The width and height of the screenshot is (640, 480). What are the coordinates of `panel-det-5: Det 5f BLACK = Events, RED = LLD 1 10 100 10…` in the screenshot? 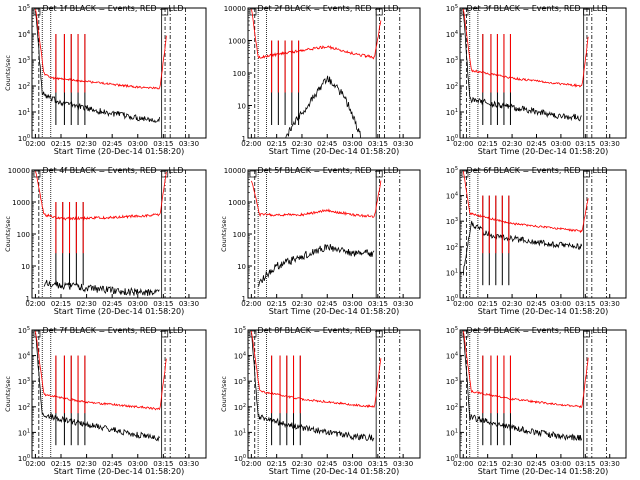 It's located at (320, 241).